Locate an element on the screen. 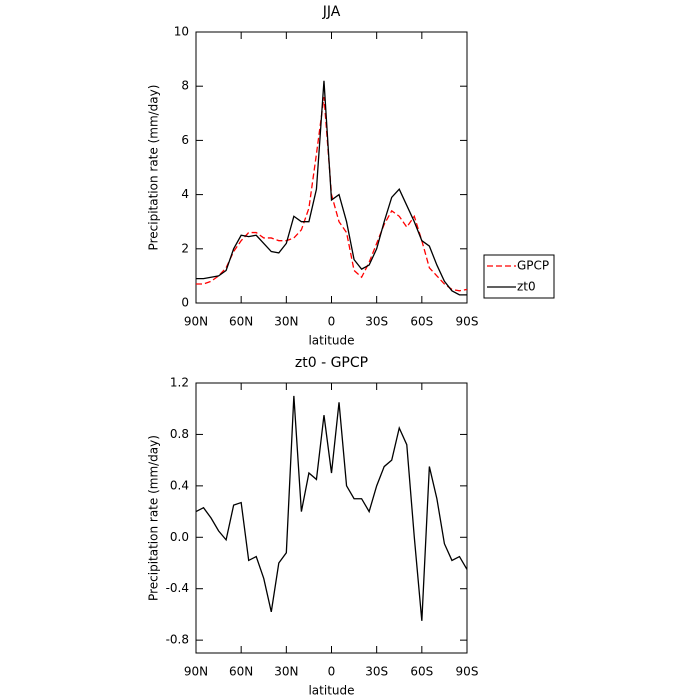 The width and height of the screenshot is (700, 700). y-tick-label: 10 is located at coordinates (181, 32).